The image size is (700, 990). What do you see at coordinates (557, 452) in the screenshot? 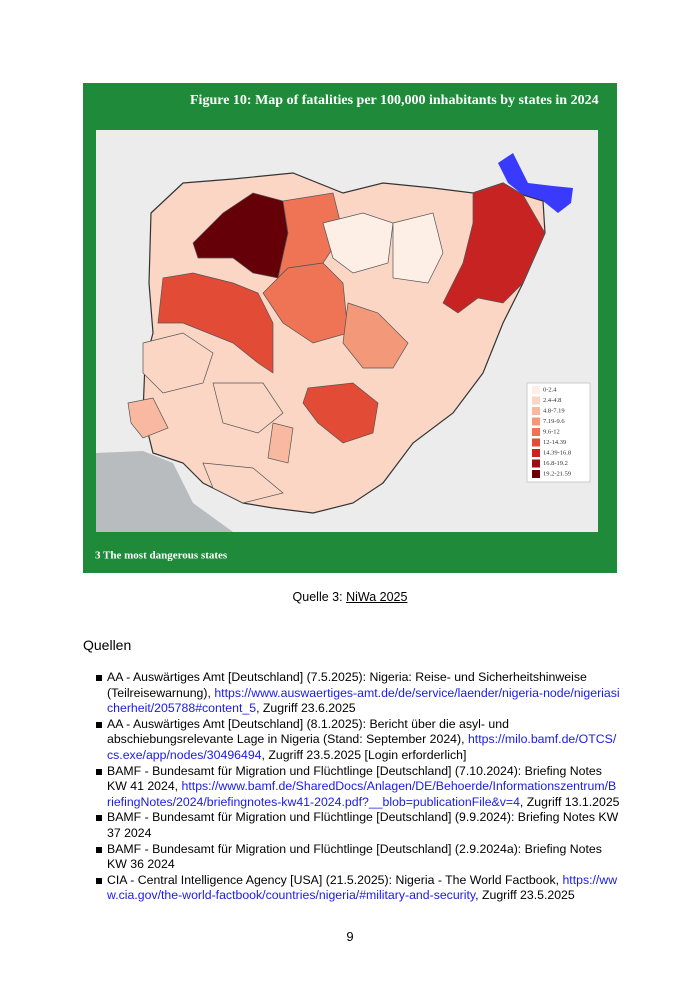
I see `legend-label: 14.39-16.8` at bounding box center [557, 452].